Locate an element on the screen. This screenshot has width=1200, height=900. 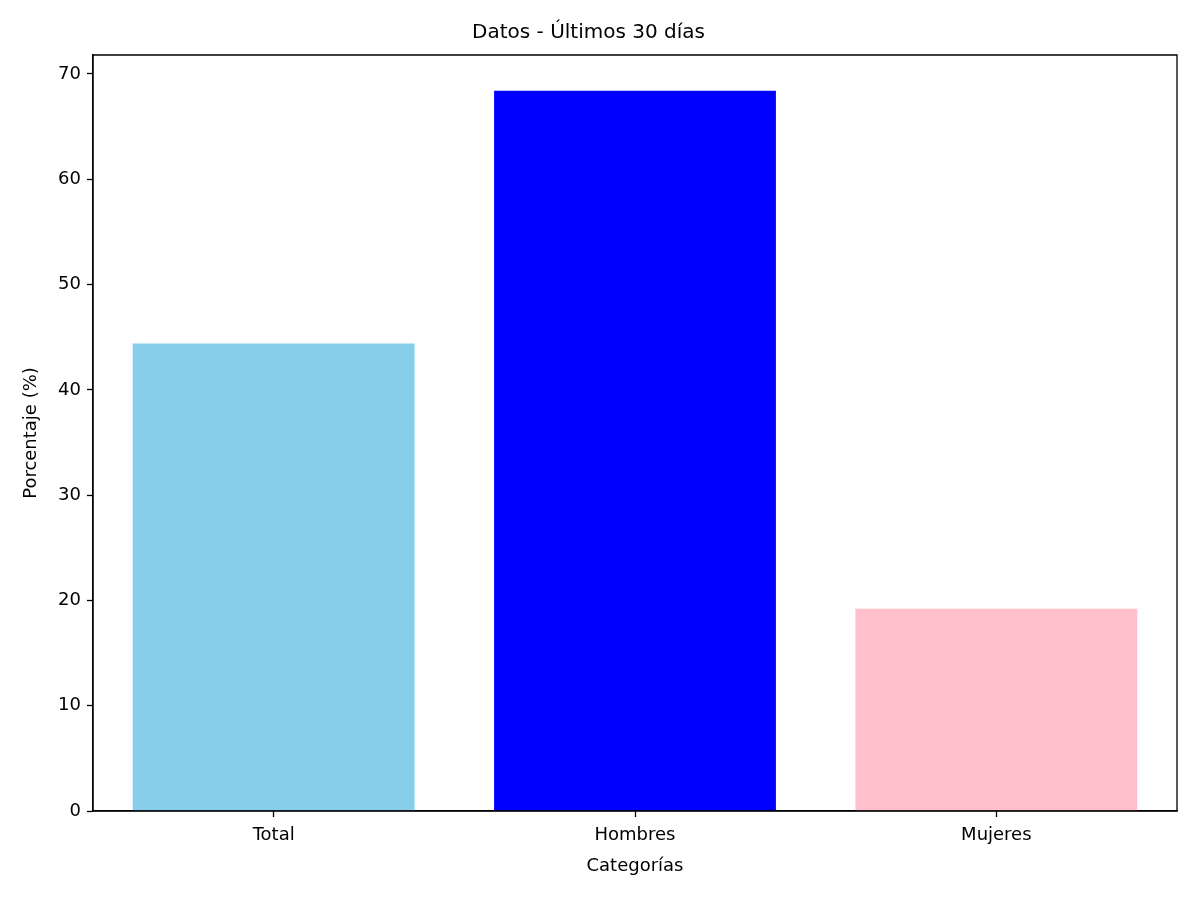
y-axis-title: Porcentaje (%) is located at coordinates (30, 433).